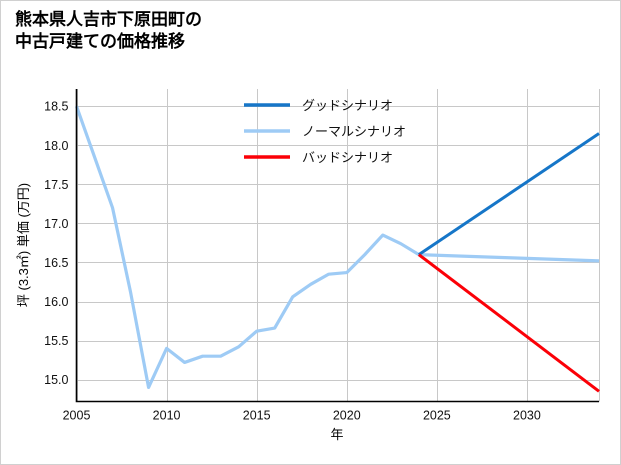 This screenshot has width=621, height=465. What do you see at coordinates (56, 224) in the screenshot?
I see `y-tick-label: 17.0` at bounding box center [56, 224].